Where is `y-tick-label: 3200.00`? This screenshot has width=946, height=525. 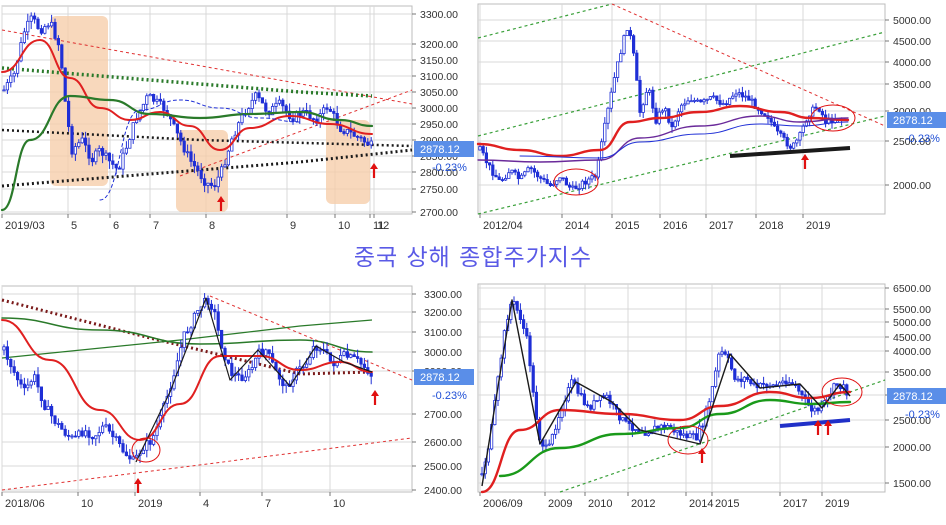 y-tick-label: 3200.00 is located at coordinates (439, 45).